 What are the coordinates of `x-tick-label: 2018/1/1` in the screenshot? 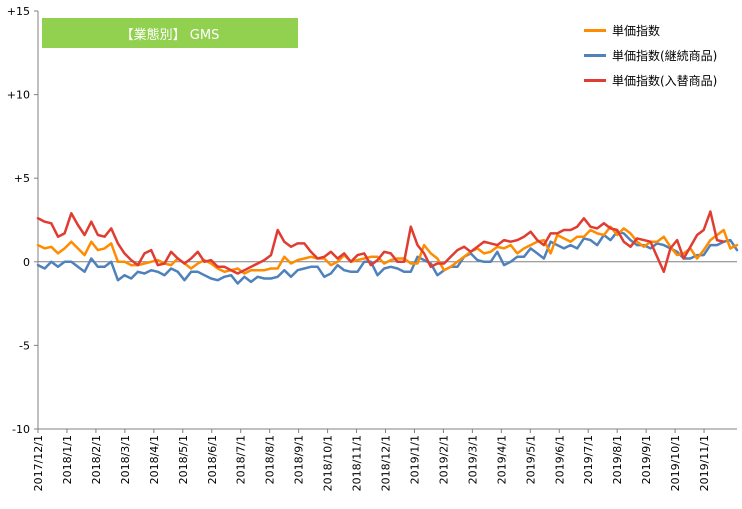 It's located at (67, 459).